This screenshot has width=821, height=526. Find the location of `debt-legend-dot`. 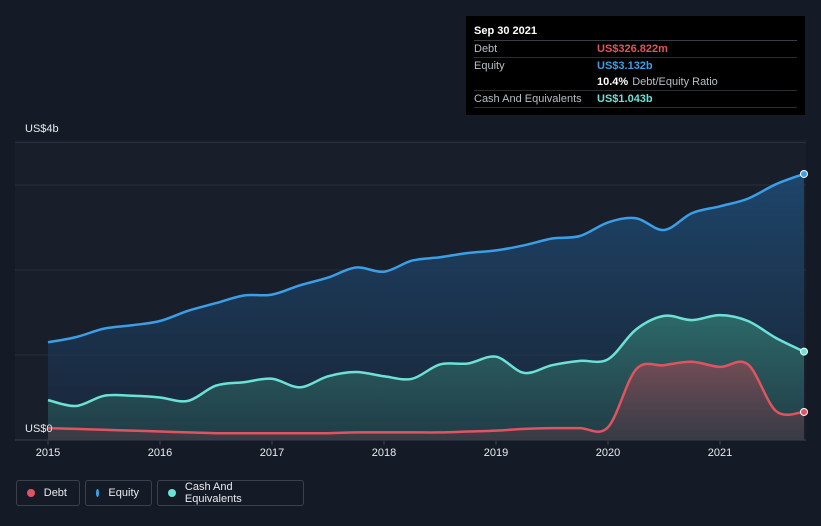

debt-legend-dot is located at coordinates (31, 493).